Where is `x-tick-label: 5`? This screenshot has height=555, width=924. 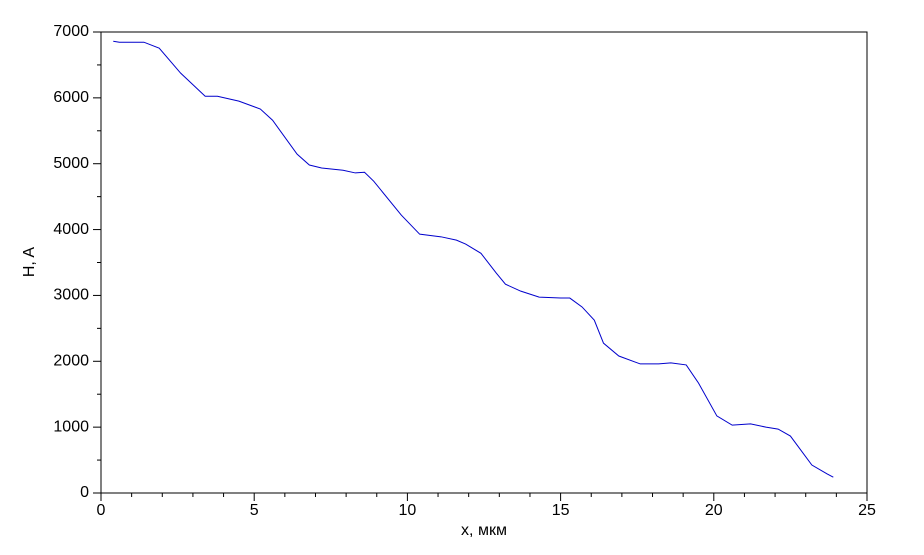 x-tick-label: 5 is located at coordinates (254, 510).